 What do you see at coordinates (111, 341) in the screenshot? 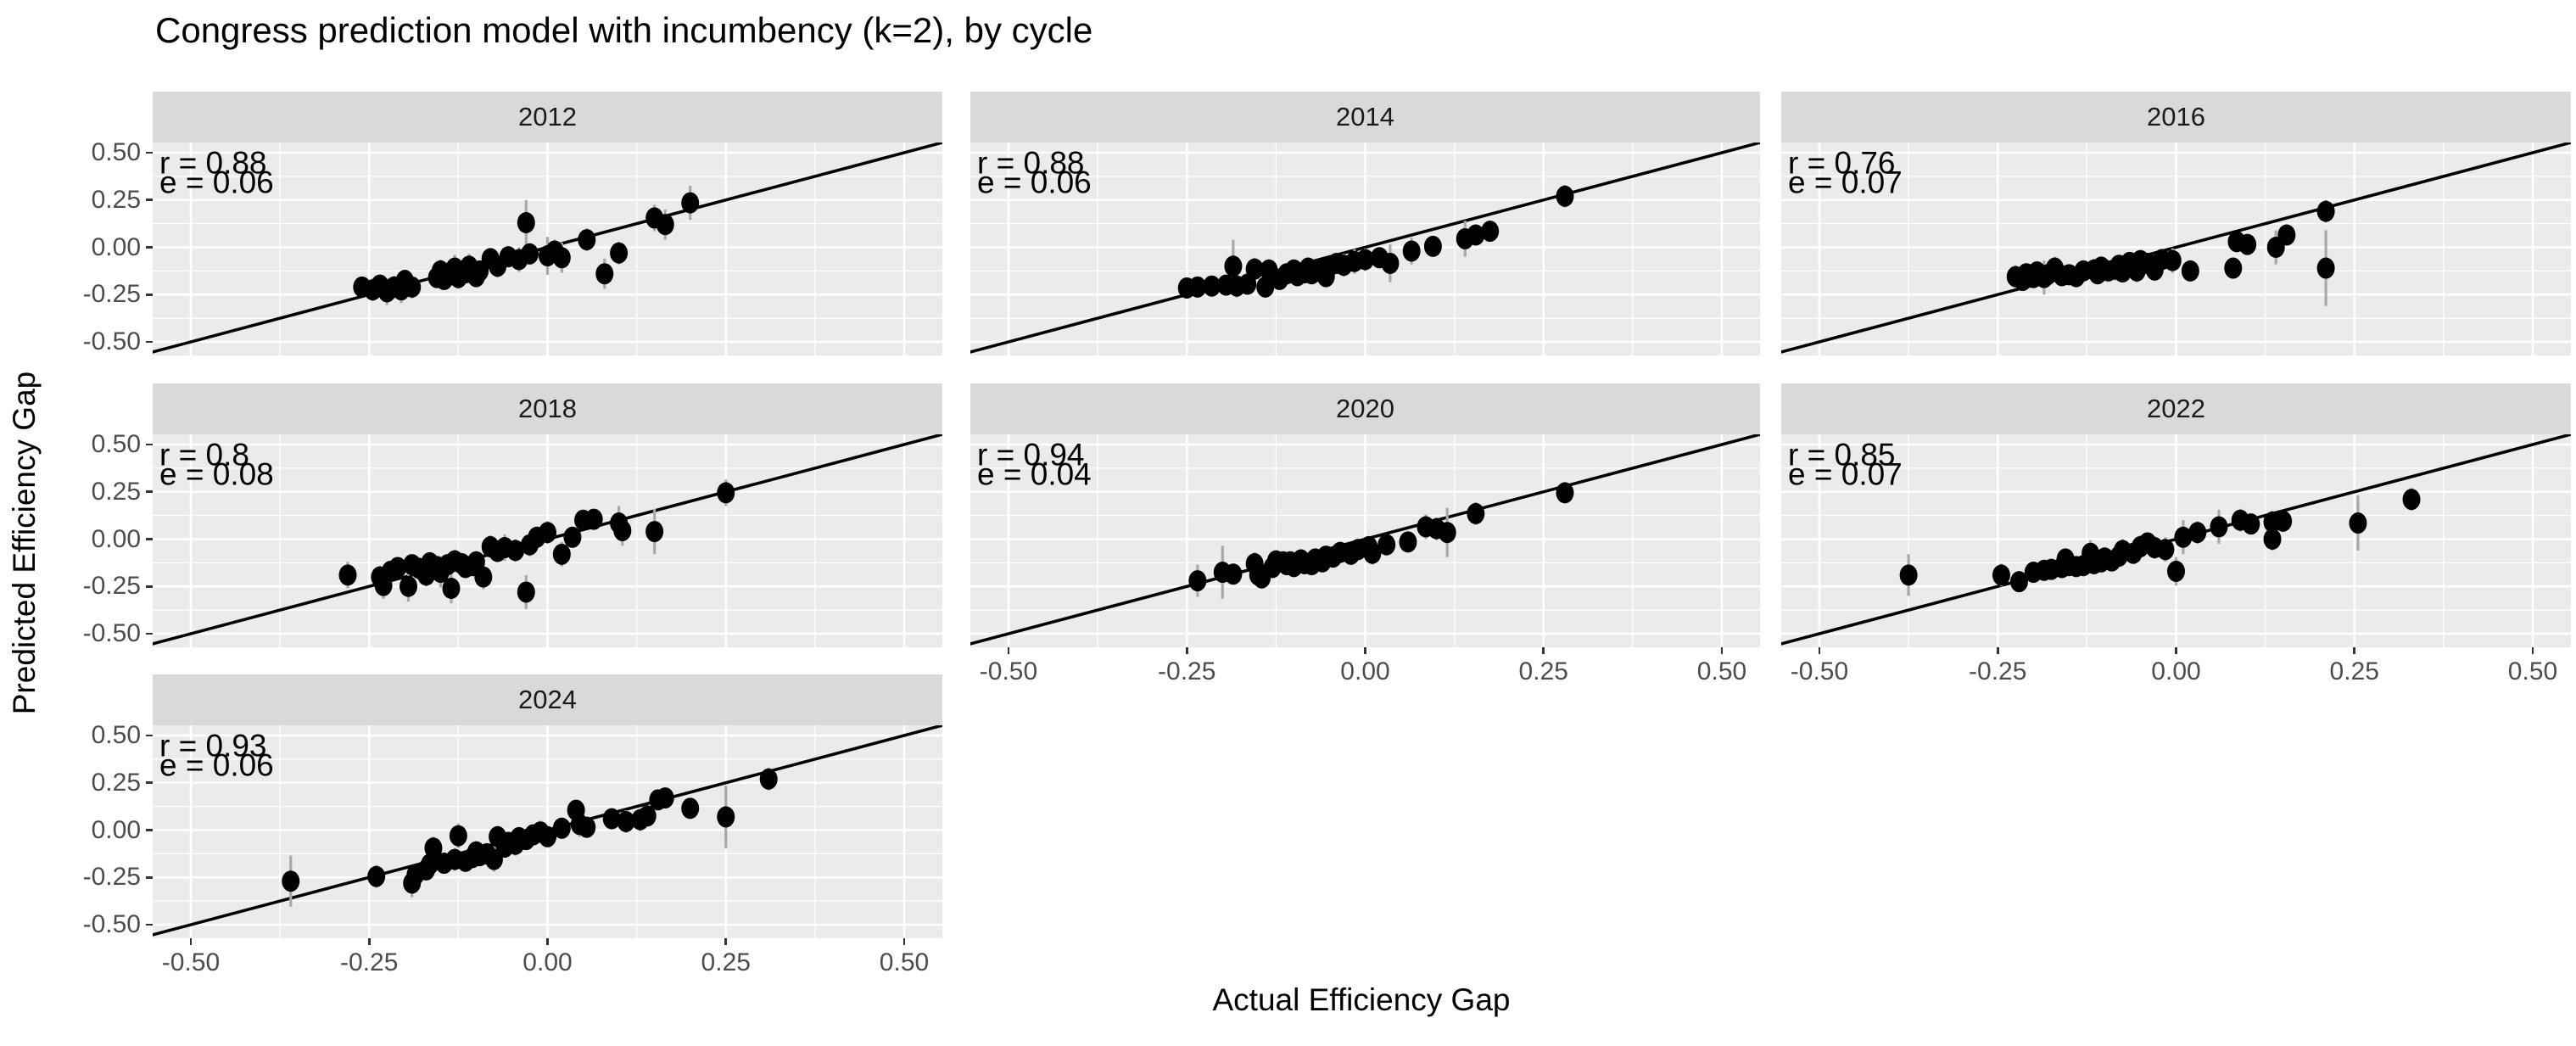
I see `y-tick-label: -0.50` at bounding box center [111, 341].